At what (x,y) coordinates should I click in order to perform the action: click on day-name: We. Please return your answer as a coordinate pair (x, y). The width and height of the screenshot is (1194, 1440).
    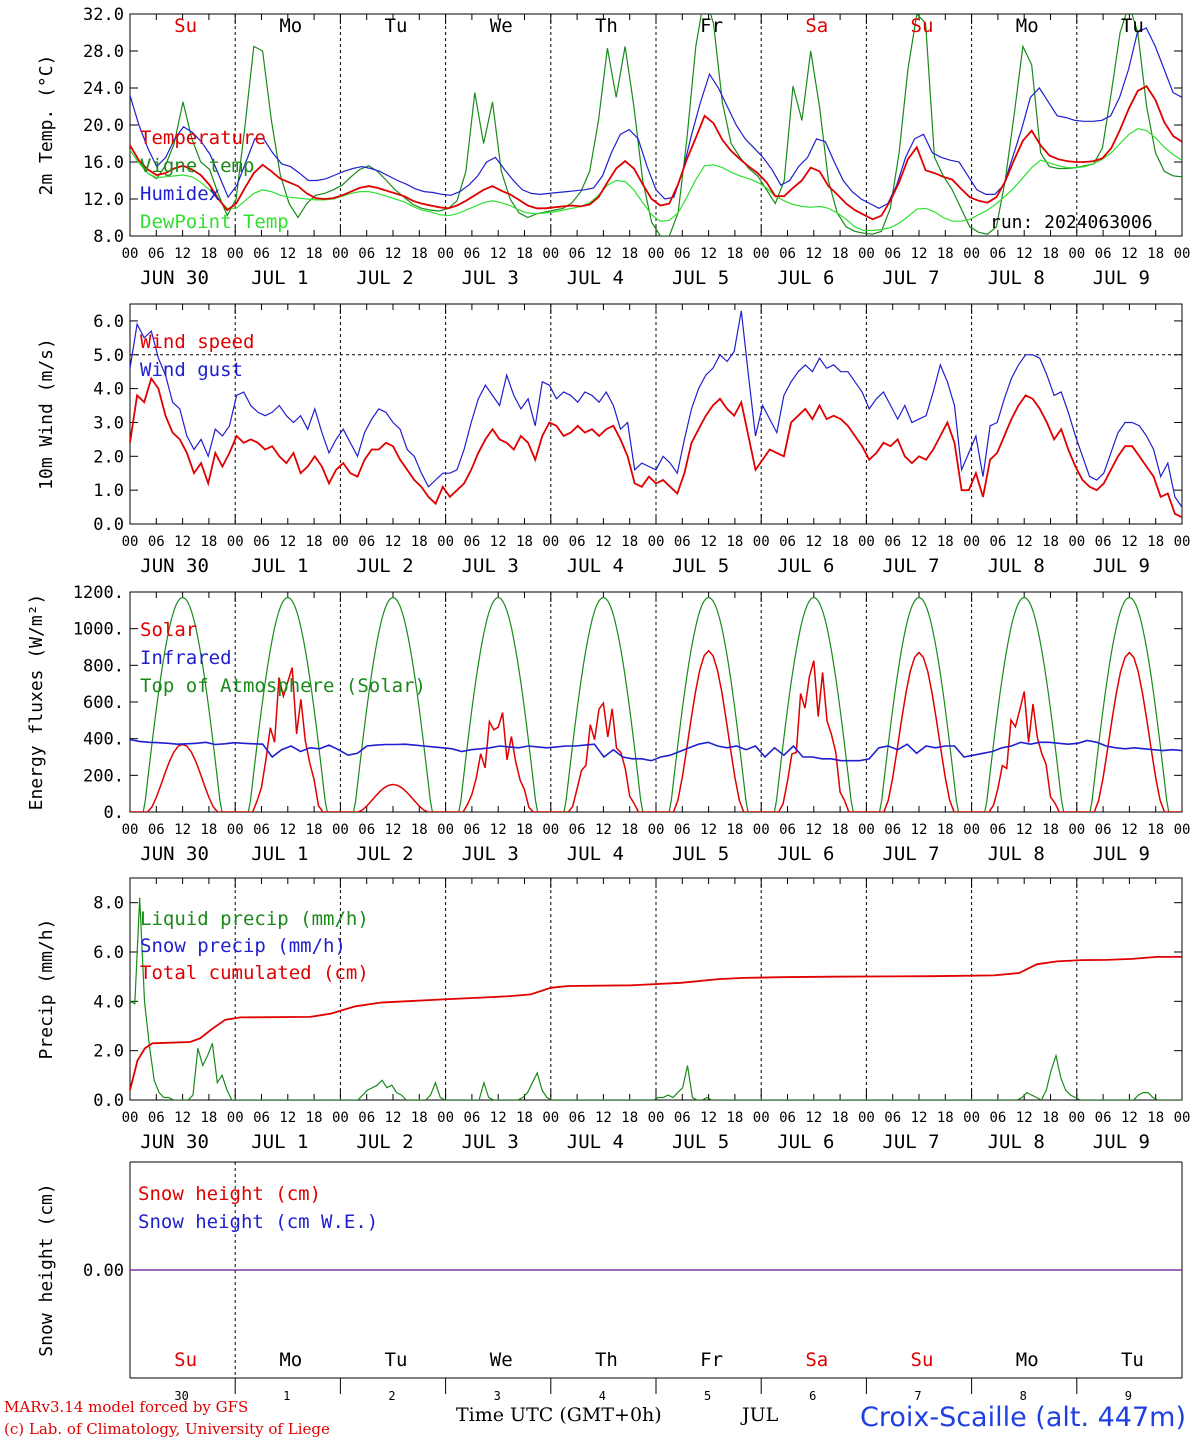
    Looking at the image, I should click on (501, 1360).